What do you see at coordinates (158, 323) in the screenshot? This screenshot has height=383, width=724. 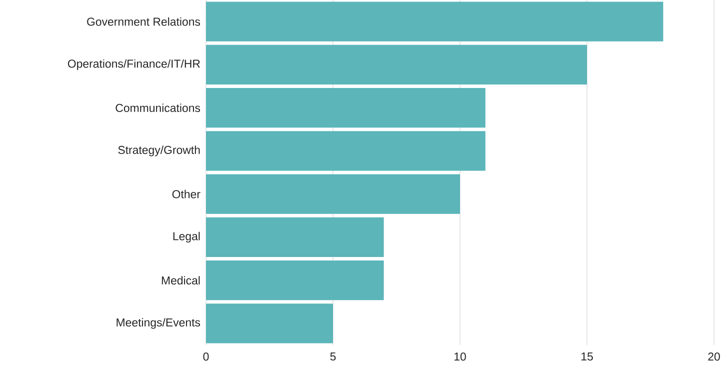 I see `y-tick-label: Meetings/Events` at bounding box center [158, 323].